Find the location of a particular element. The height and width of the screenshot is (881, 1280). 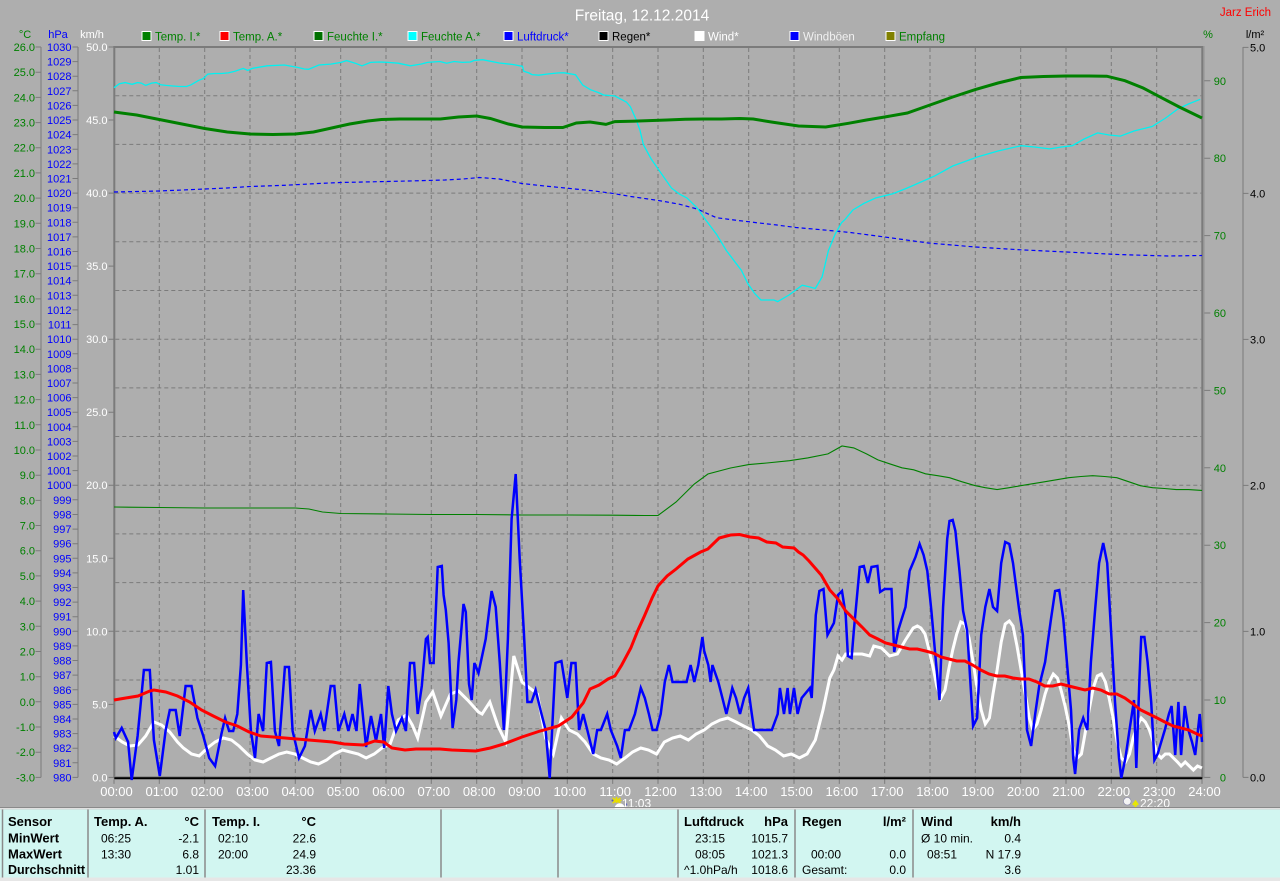

svg-text: Freitag, 12.12.2014 is located at coordinates (642, 16).